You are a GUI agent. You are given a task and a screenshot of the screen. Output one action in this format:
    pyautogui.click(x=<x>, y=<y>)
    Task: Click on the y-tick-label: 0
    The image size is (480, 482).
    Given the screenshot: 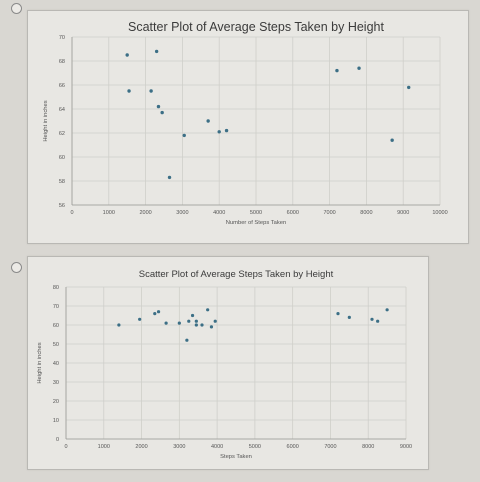 What is the action you would take?
    pyautogui.click(x=57, y=440)
    